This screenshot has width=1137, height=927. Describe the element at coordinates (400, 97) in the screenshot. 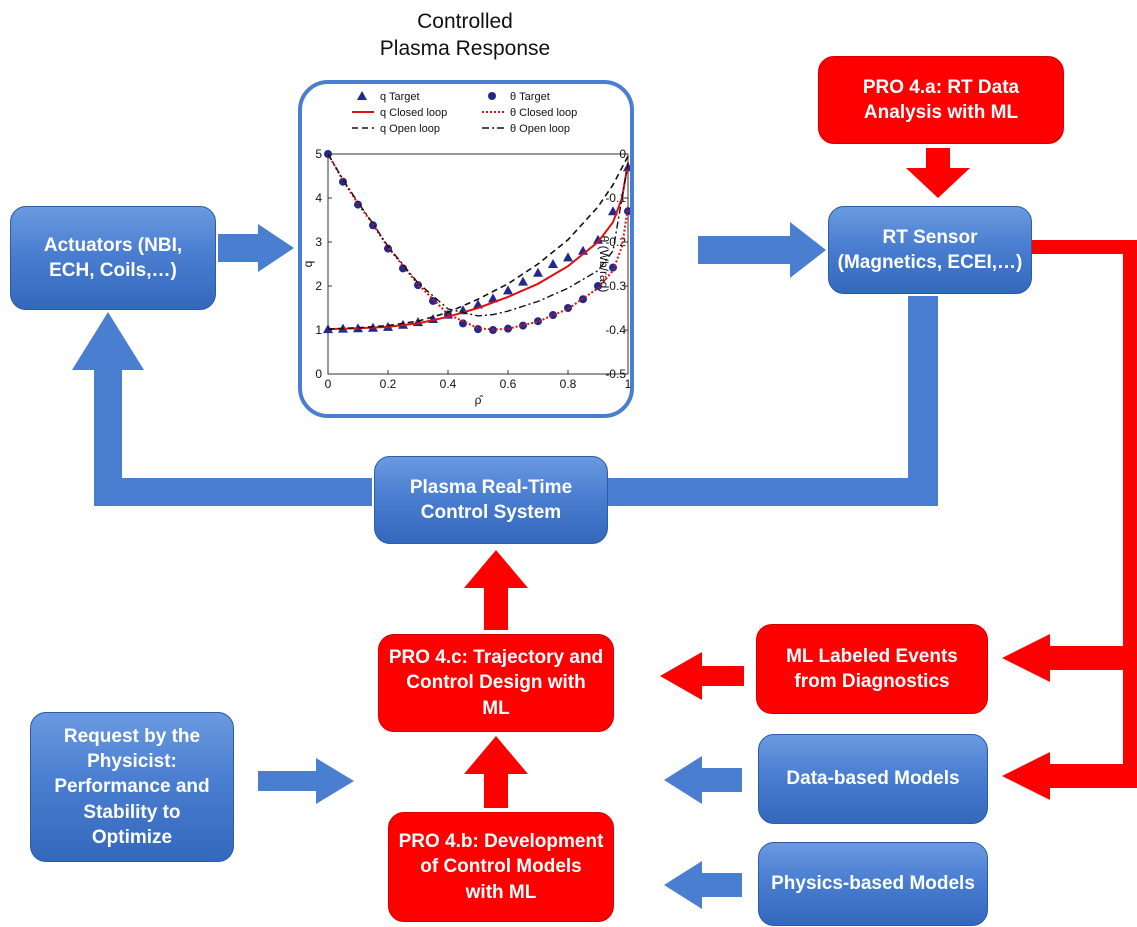

I see `legend-label: q Target` at that location.